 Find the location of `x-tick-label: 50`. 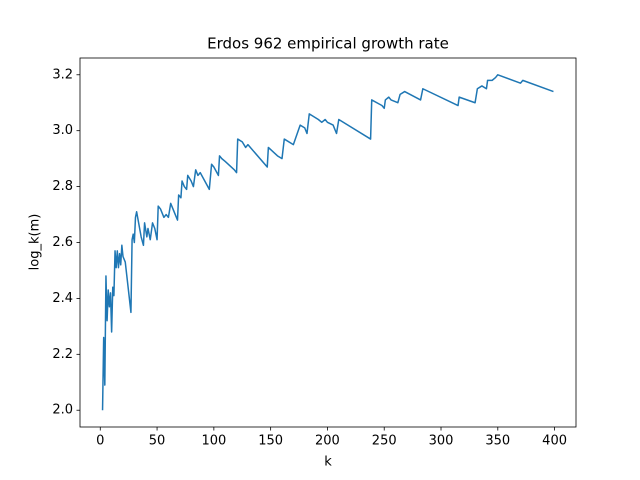

x-tick-label: 50 is located at coordinates (157, 441).